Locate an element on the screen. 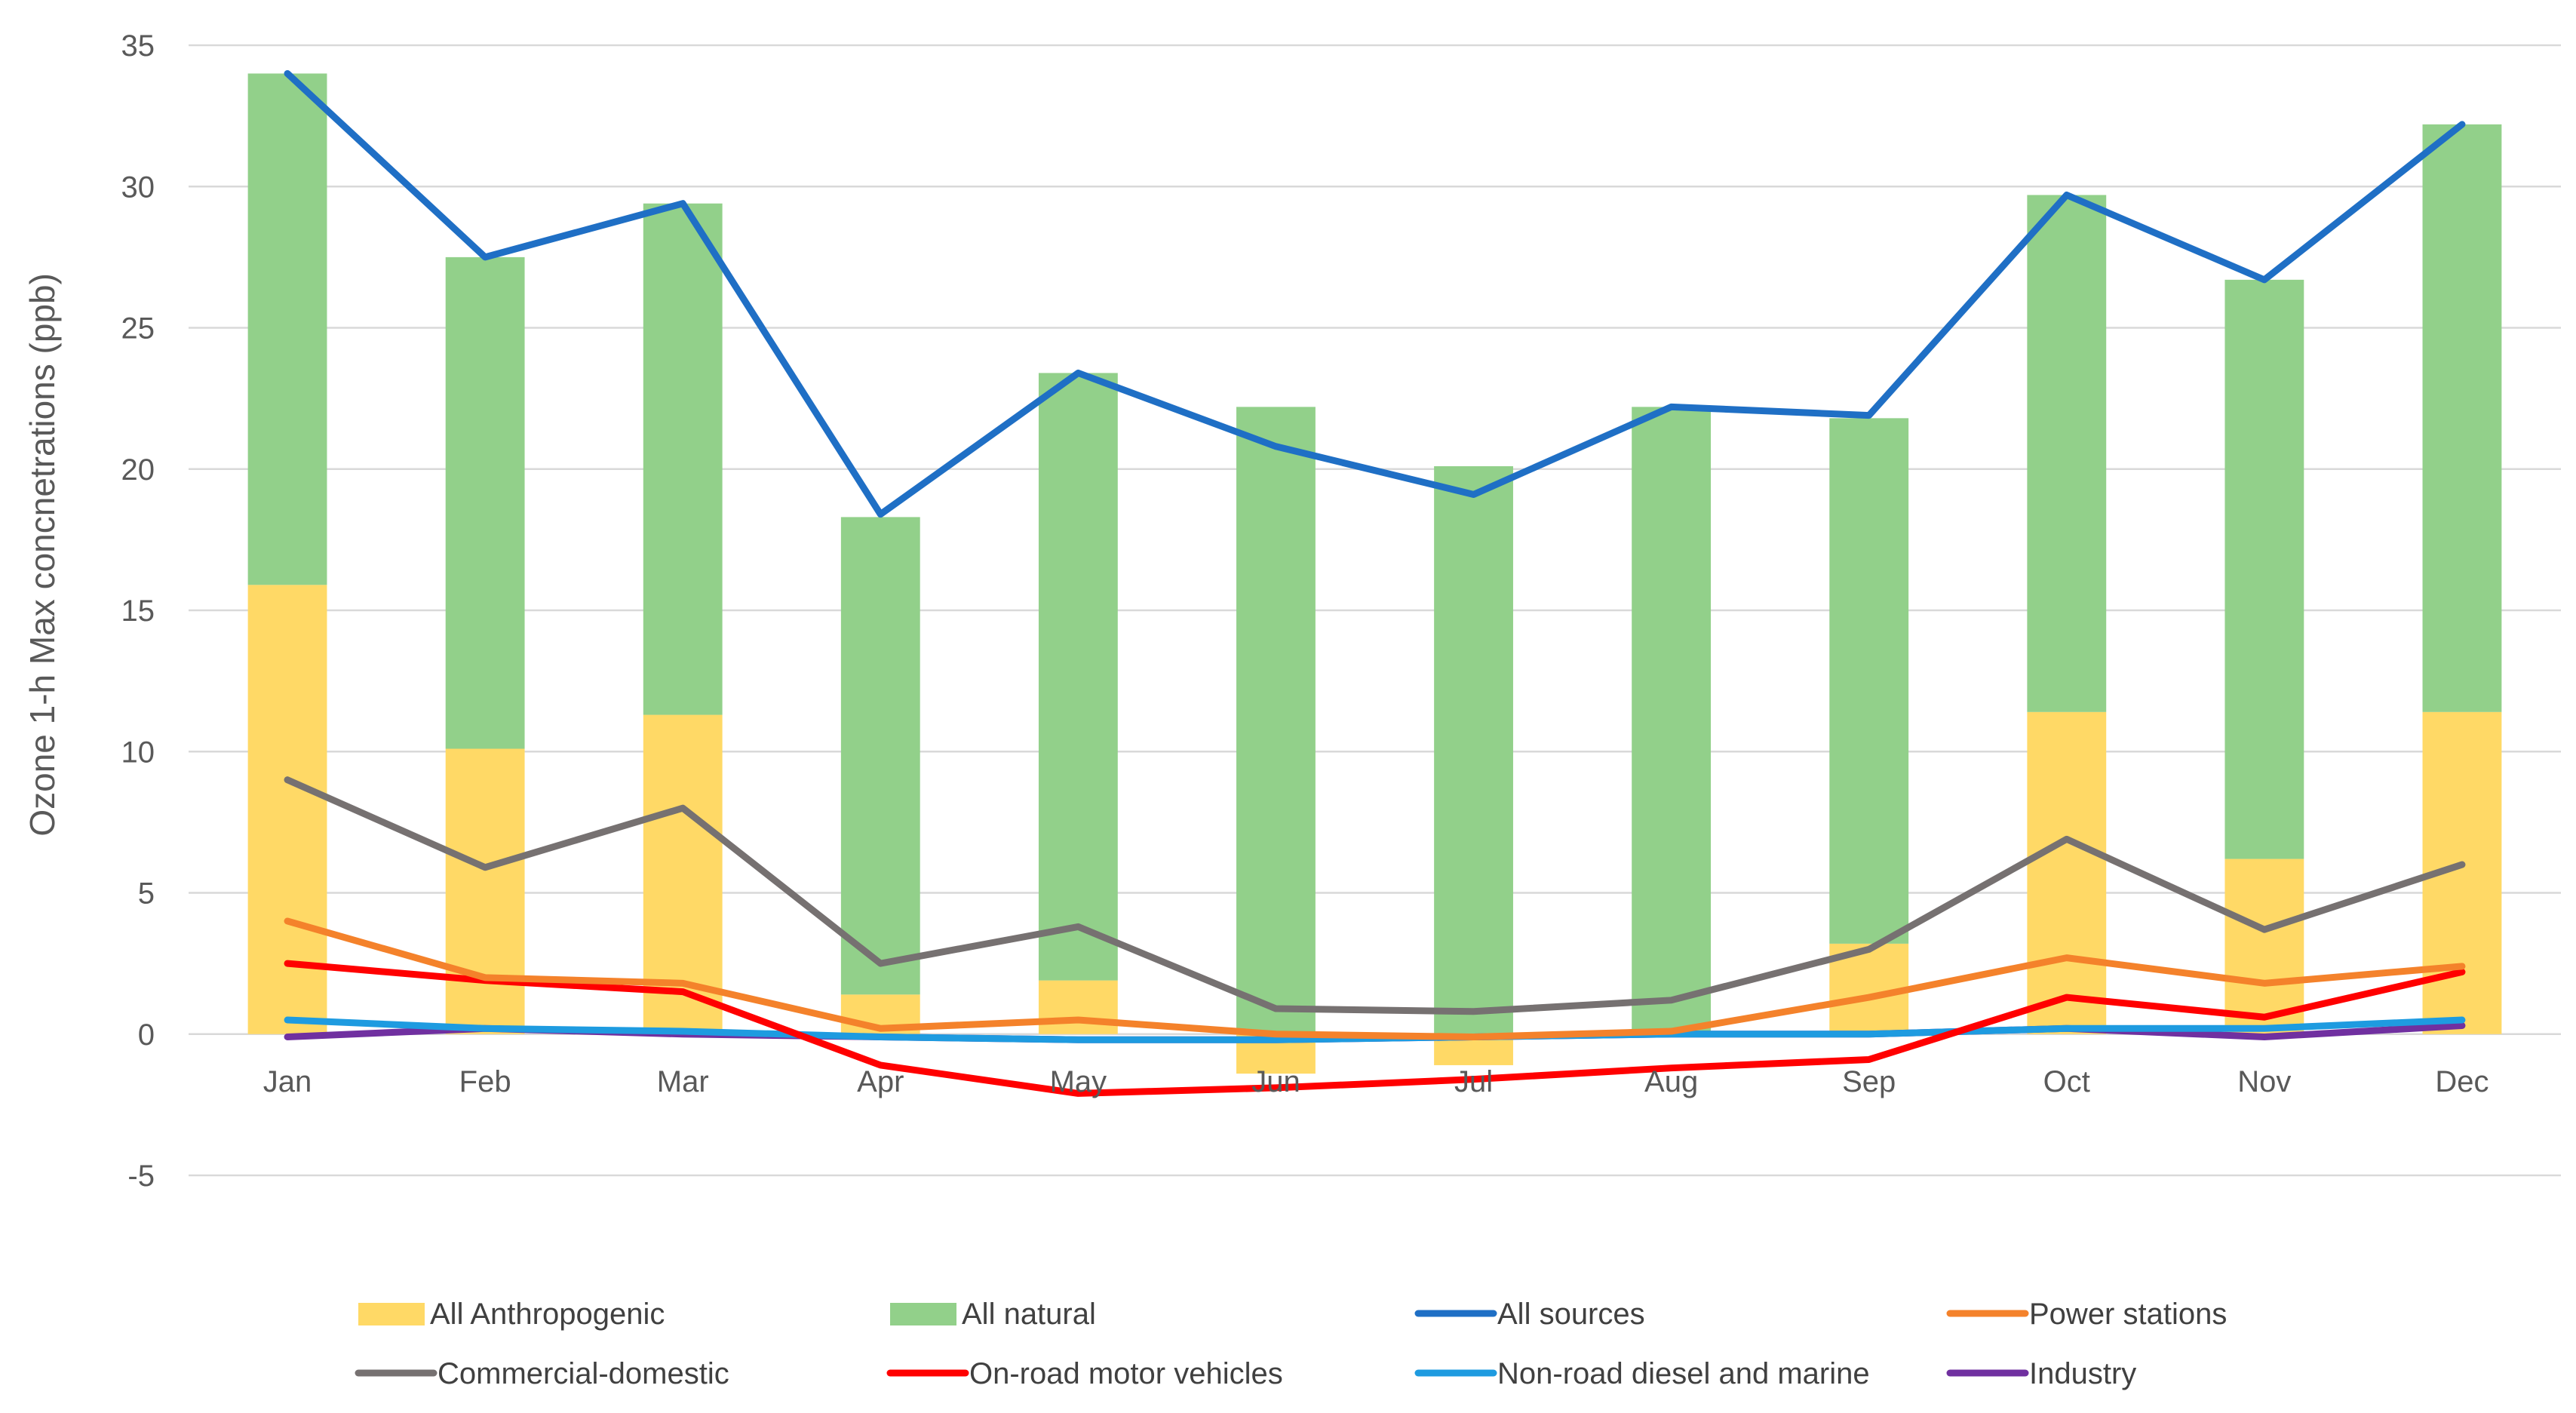 This screenshot has height=1413, width=2576. bar-all-natural-sep is located at coordinates (1869, 681).